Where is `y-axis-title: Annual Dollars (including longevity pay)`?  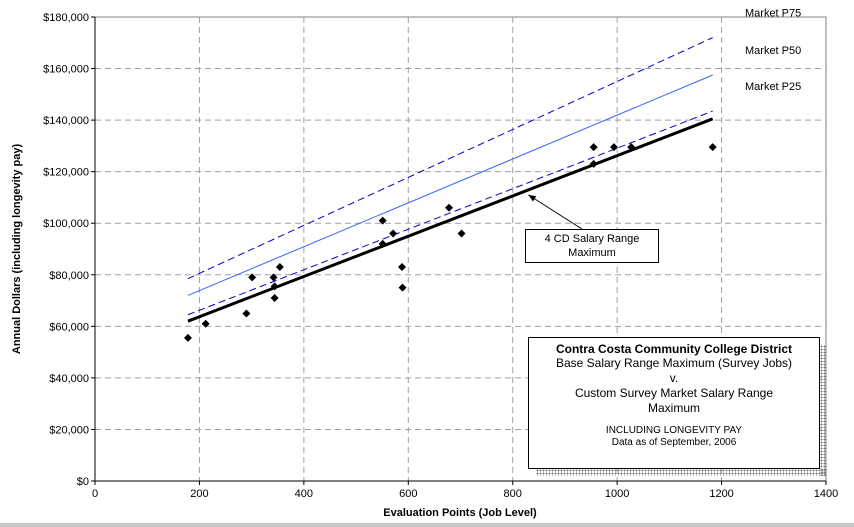
y-axis-title: Annual Dollars (including longevity pay) is located at coordinates (17, 249).